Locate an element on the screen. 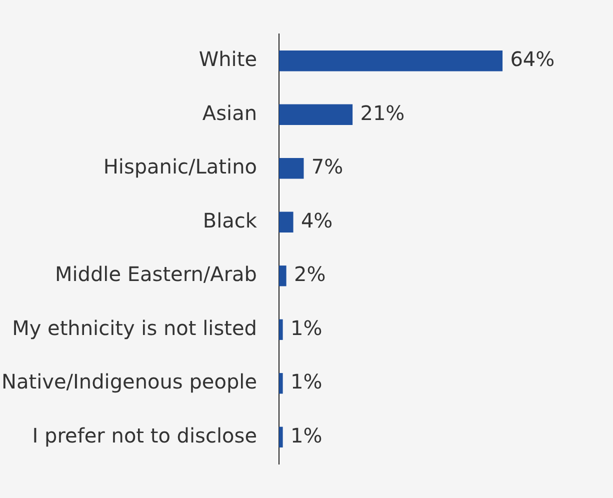  y-tick-label: Middle Eastern/Arab is located at coordinates (155, 274).